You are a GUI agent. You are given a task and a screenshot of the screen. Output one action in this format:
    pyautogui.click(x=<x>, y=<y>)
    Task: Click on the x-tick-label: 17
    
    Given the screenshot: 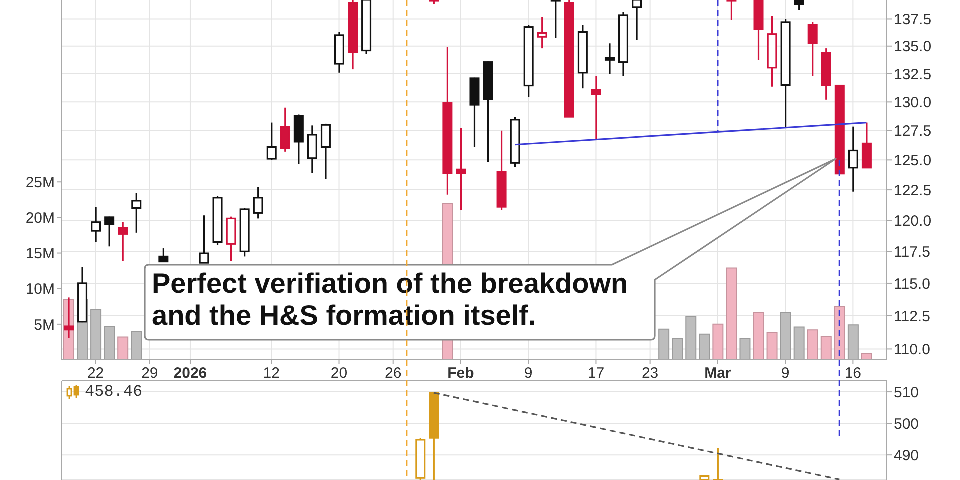 What is the action you would take?
    pyautogui.click(x=596, y=373)
    